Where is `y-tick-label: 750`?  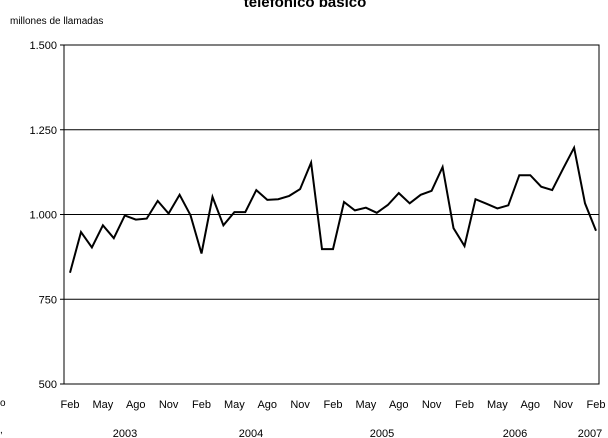 y-tick-label: 750 is located at coordinates (48, 300).